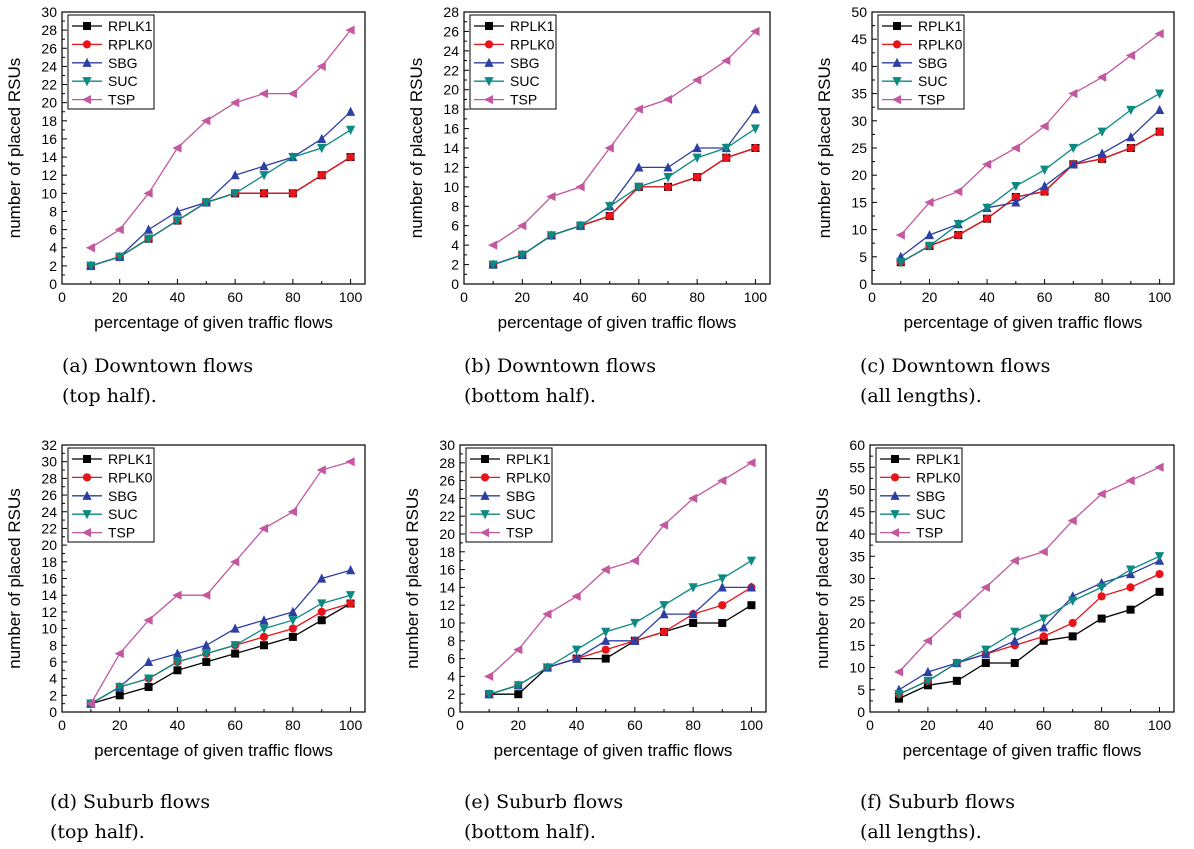 Image resolution: width=1194 pixels, height=849 pixels. I want to click on y-tick-label: 5, so click(863, 257).